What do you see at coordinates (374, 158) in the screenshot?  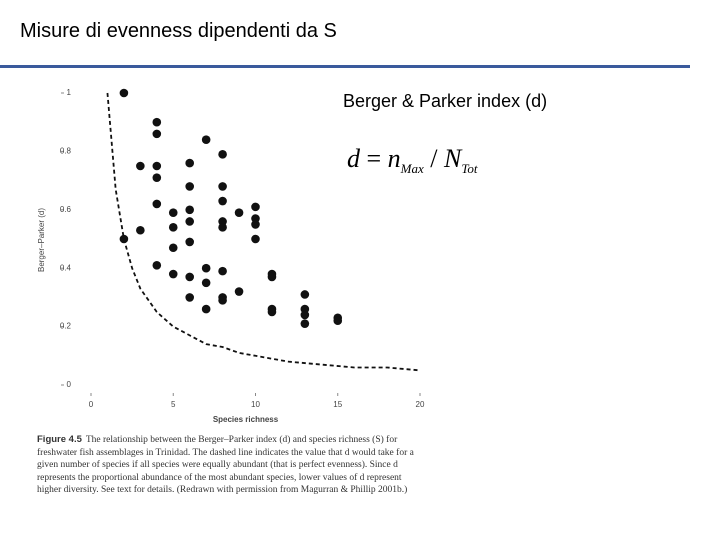 I see `formula-part: =` at bounding box center [374, 158].